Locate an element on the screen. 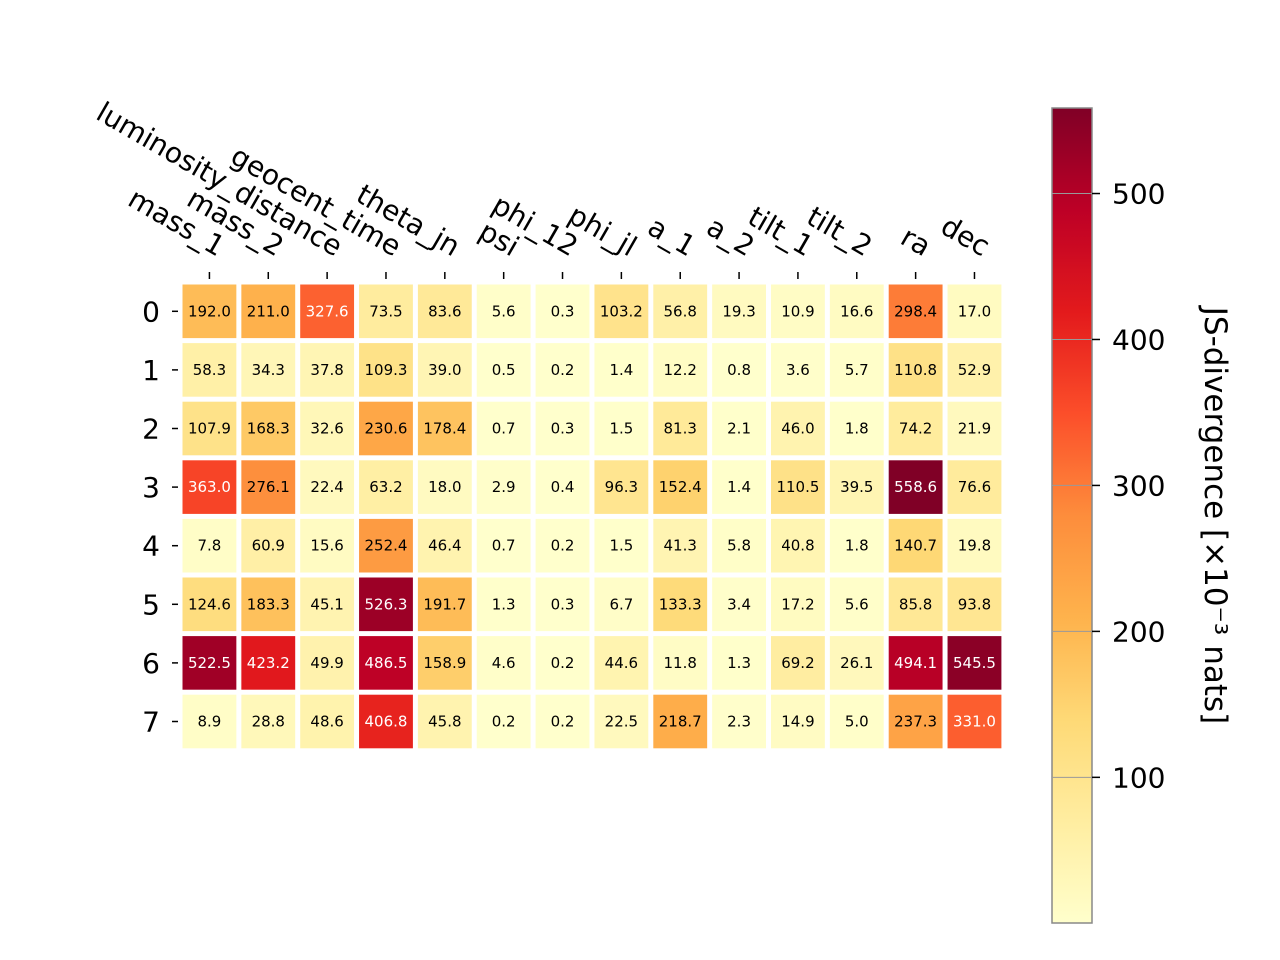  colorbar-tick-label-3: 400 is located at coordinates (1138, 339).